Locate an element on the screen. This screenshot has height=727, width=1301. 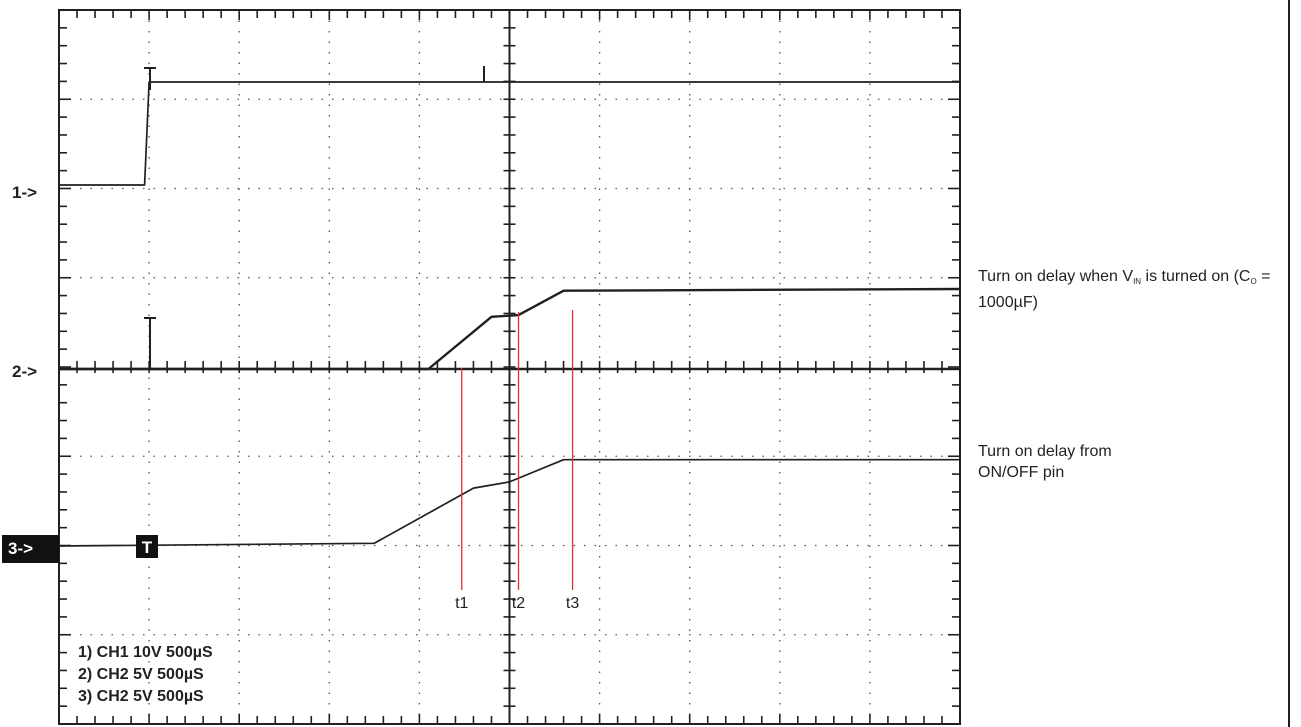
trigger-marker is located at coordinates (147, 546).